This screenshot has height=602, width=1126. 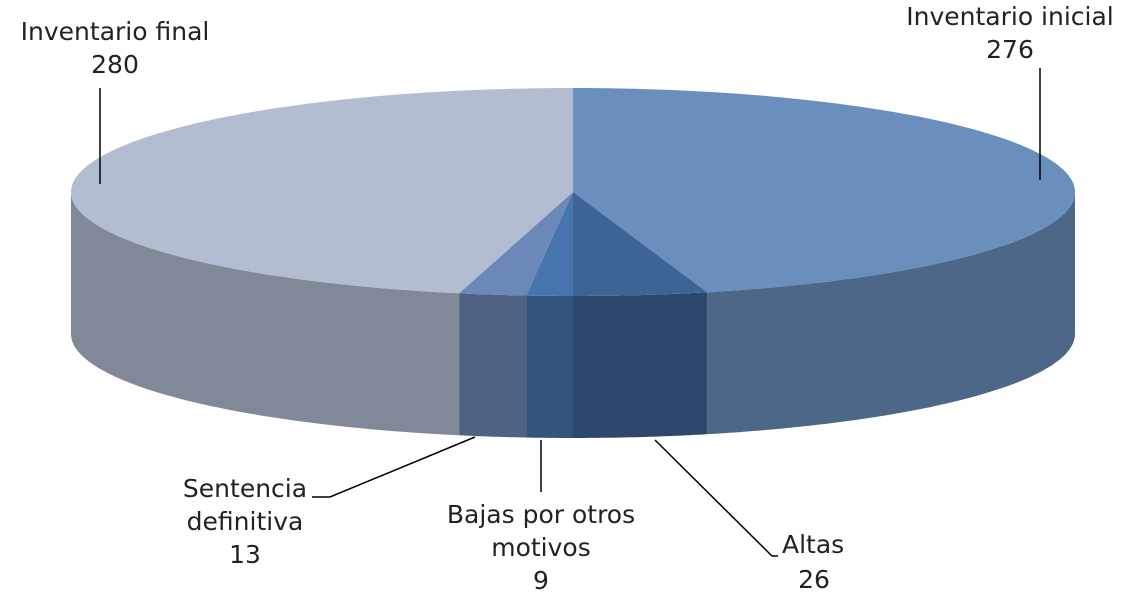 I want to click on slice-label: Inventario final, so click(x=115, y=31).